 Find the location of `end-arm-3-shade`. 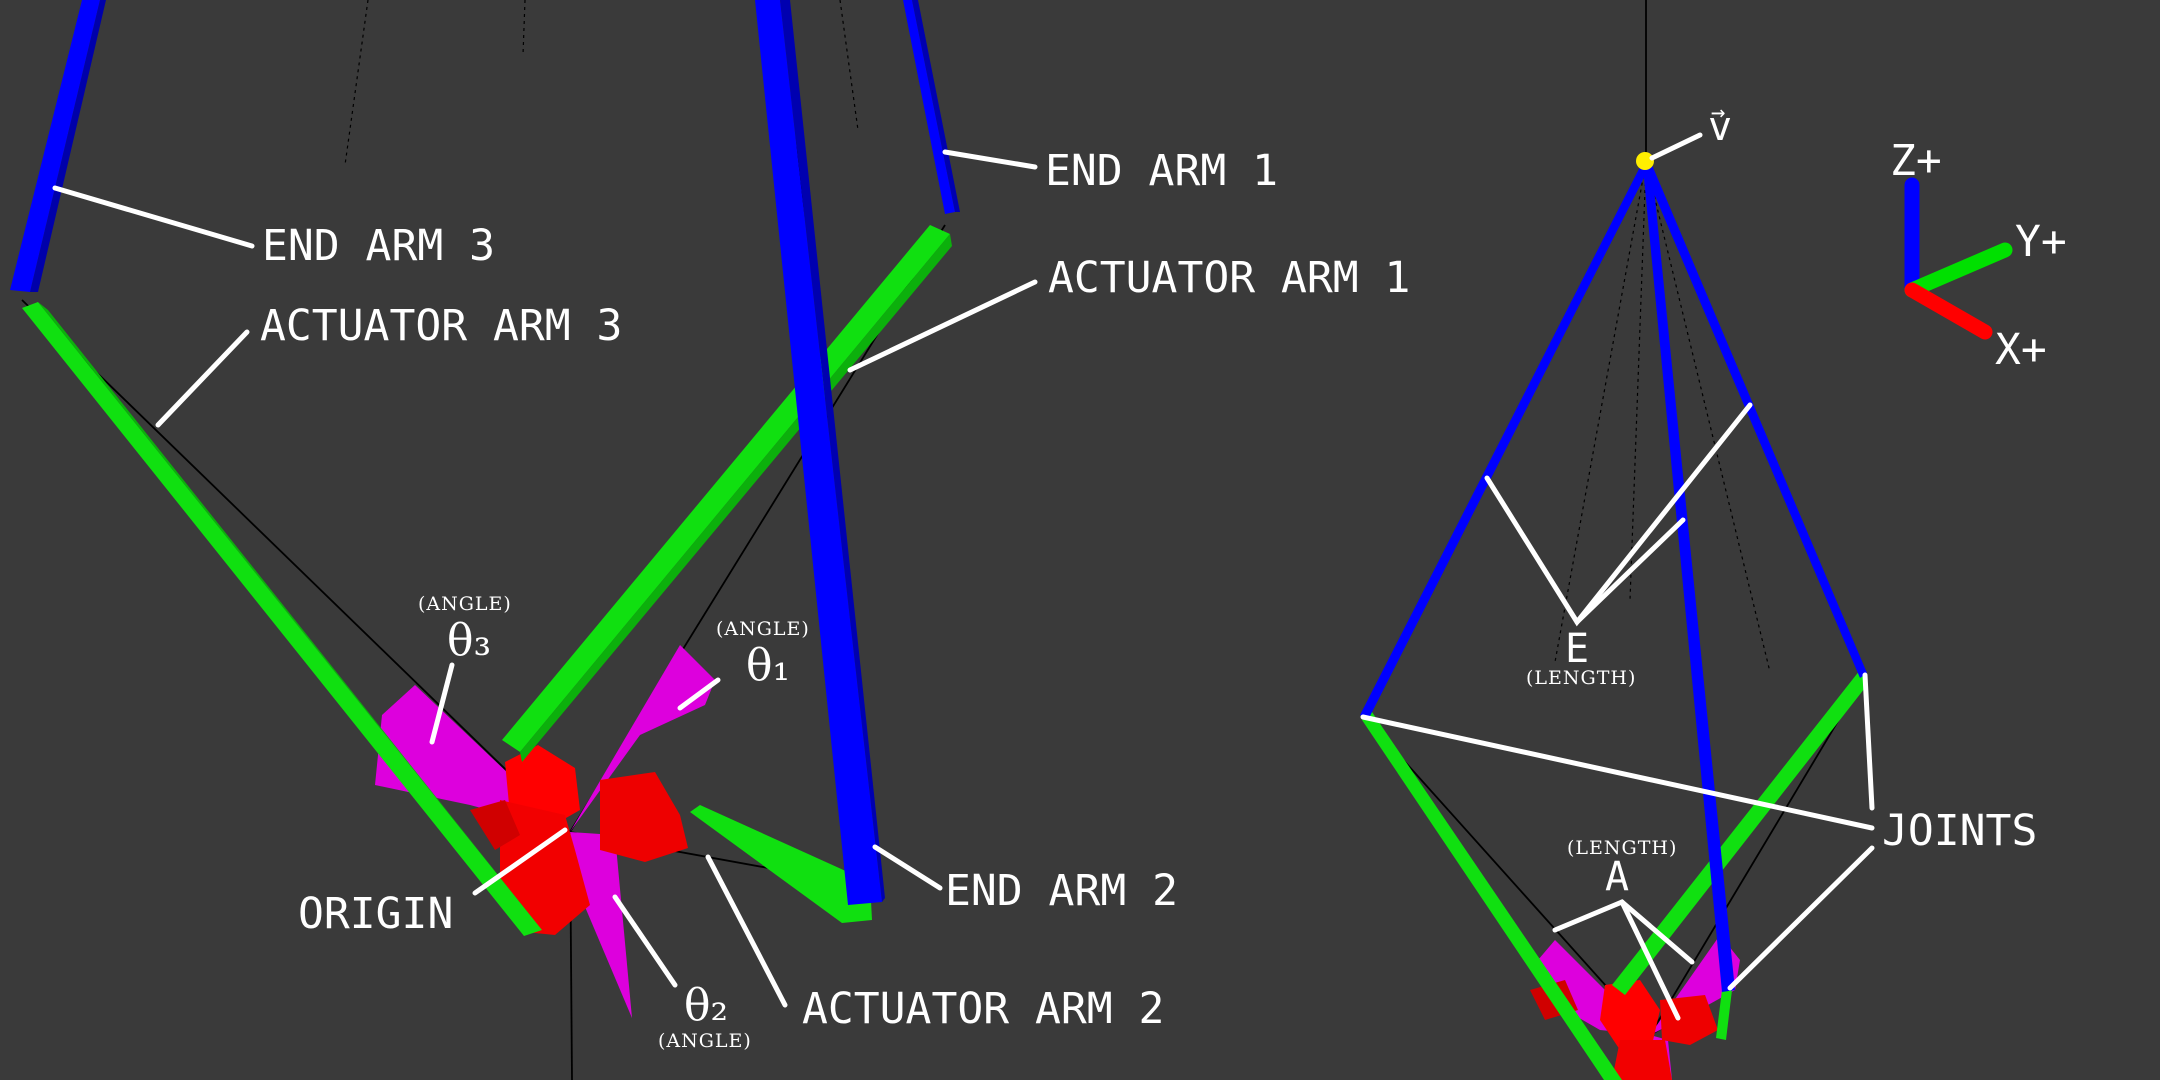

end-arm-3-shade is located at coordinates (68, 146).